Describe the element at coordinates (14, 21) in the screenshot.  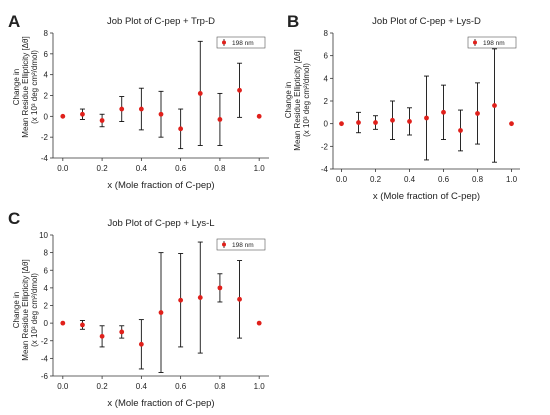
I see `panel-letter: A` at that location.